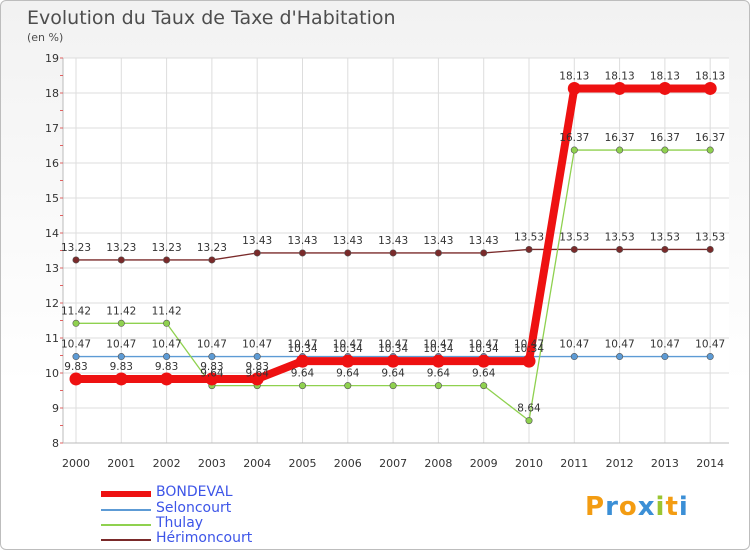 The width and height of the screenshot is (750, 550). Describe the element at coordinates (204, 538) in the screenshot. I see `legend-label-herimoncourt: Hérimoncourt` at that location.